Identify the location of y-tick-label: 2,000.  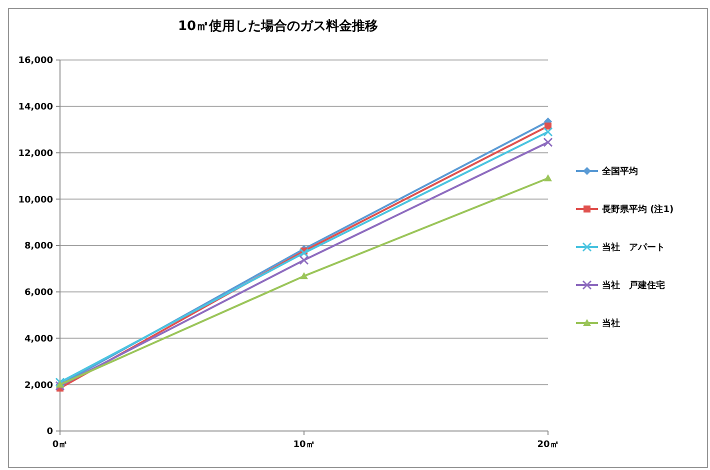
(38, 385).